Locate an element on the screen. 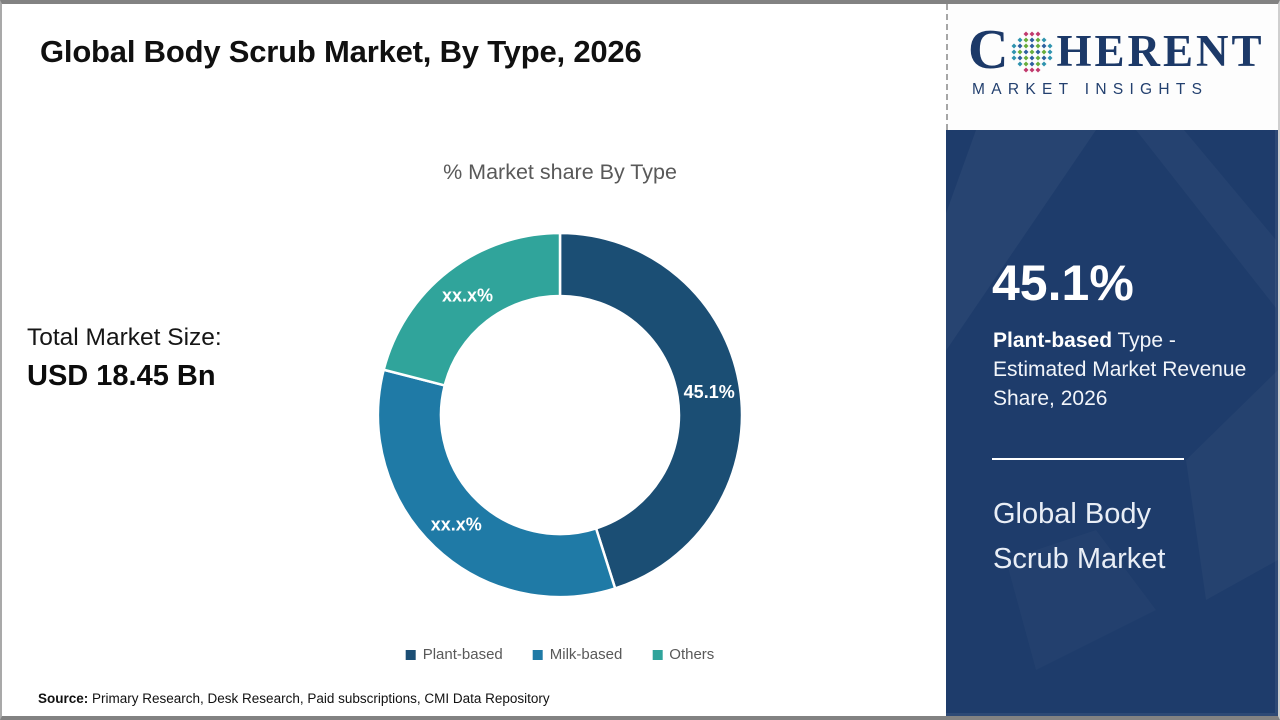 Image resolution: width=1280 pixels, height=720 pixels. donut-slice-plant-based is located at coordinates (651, 410).